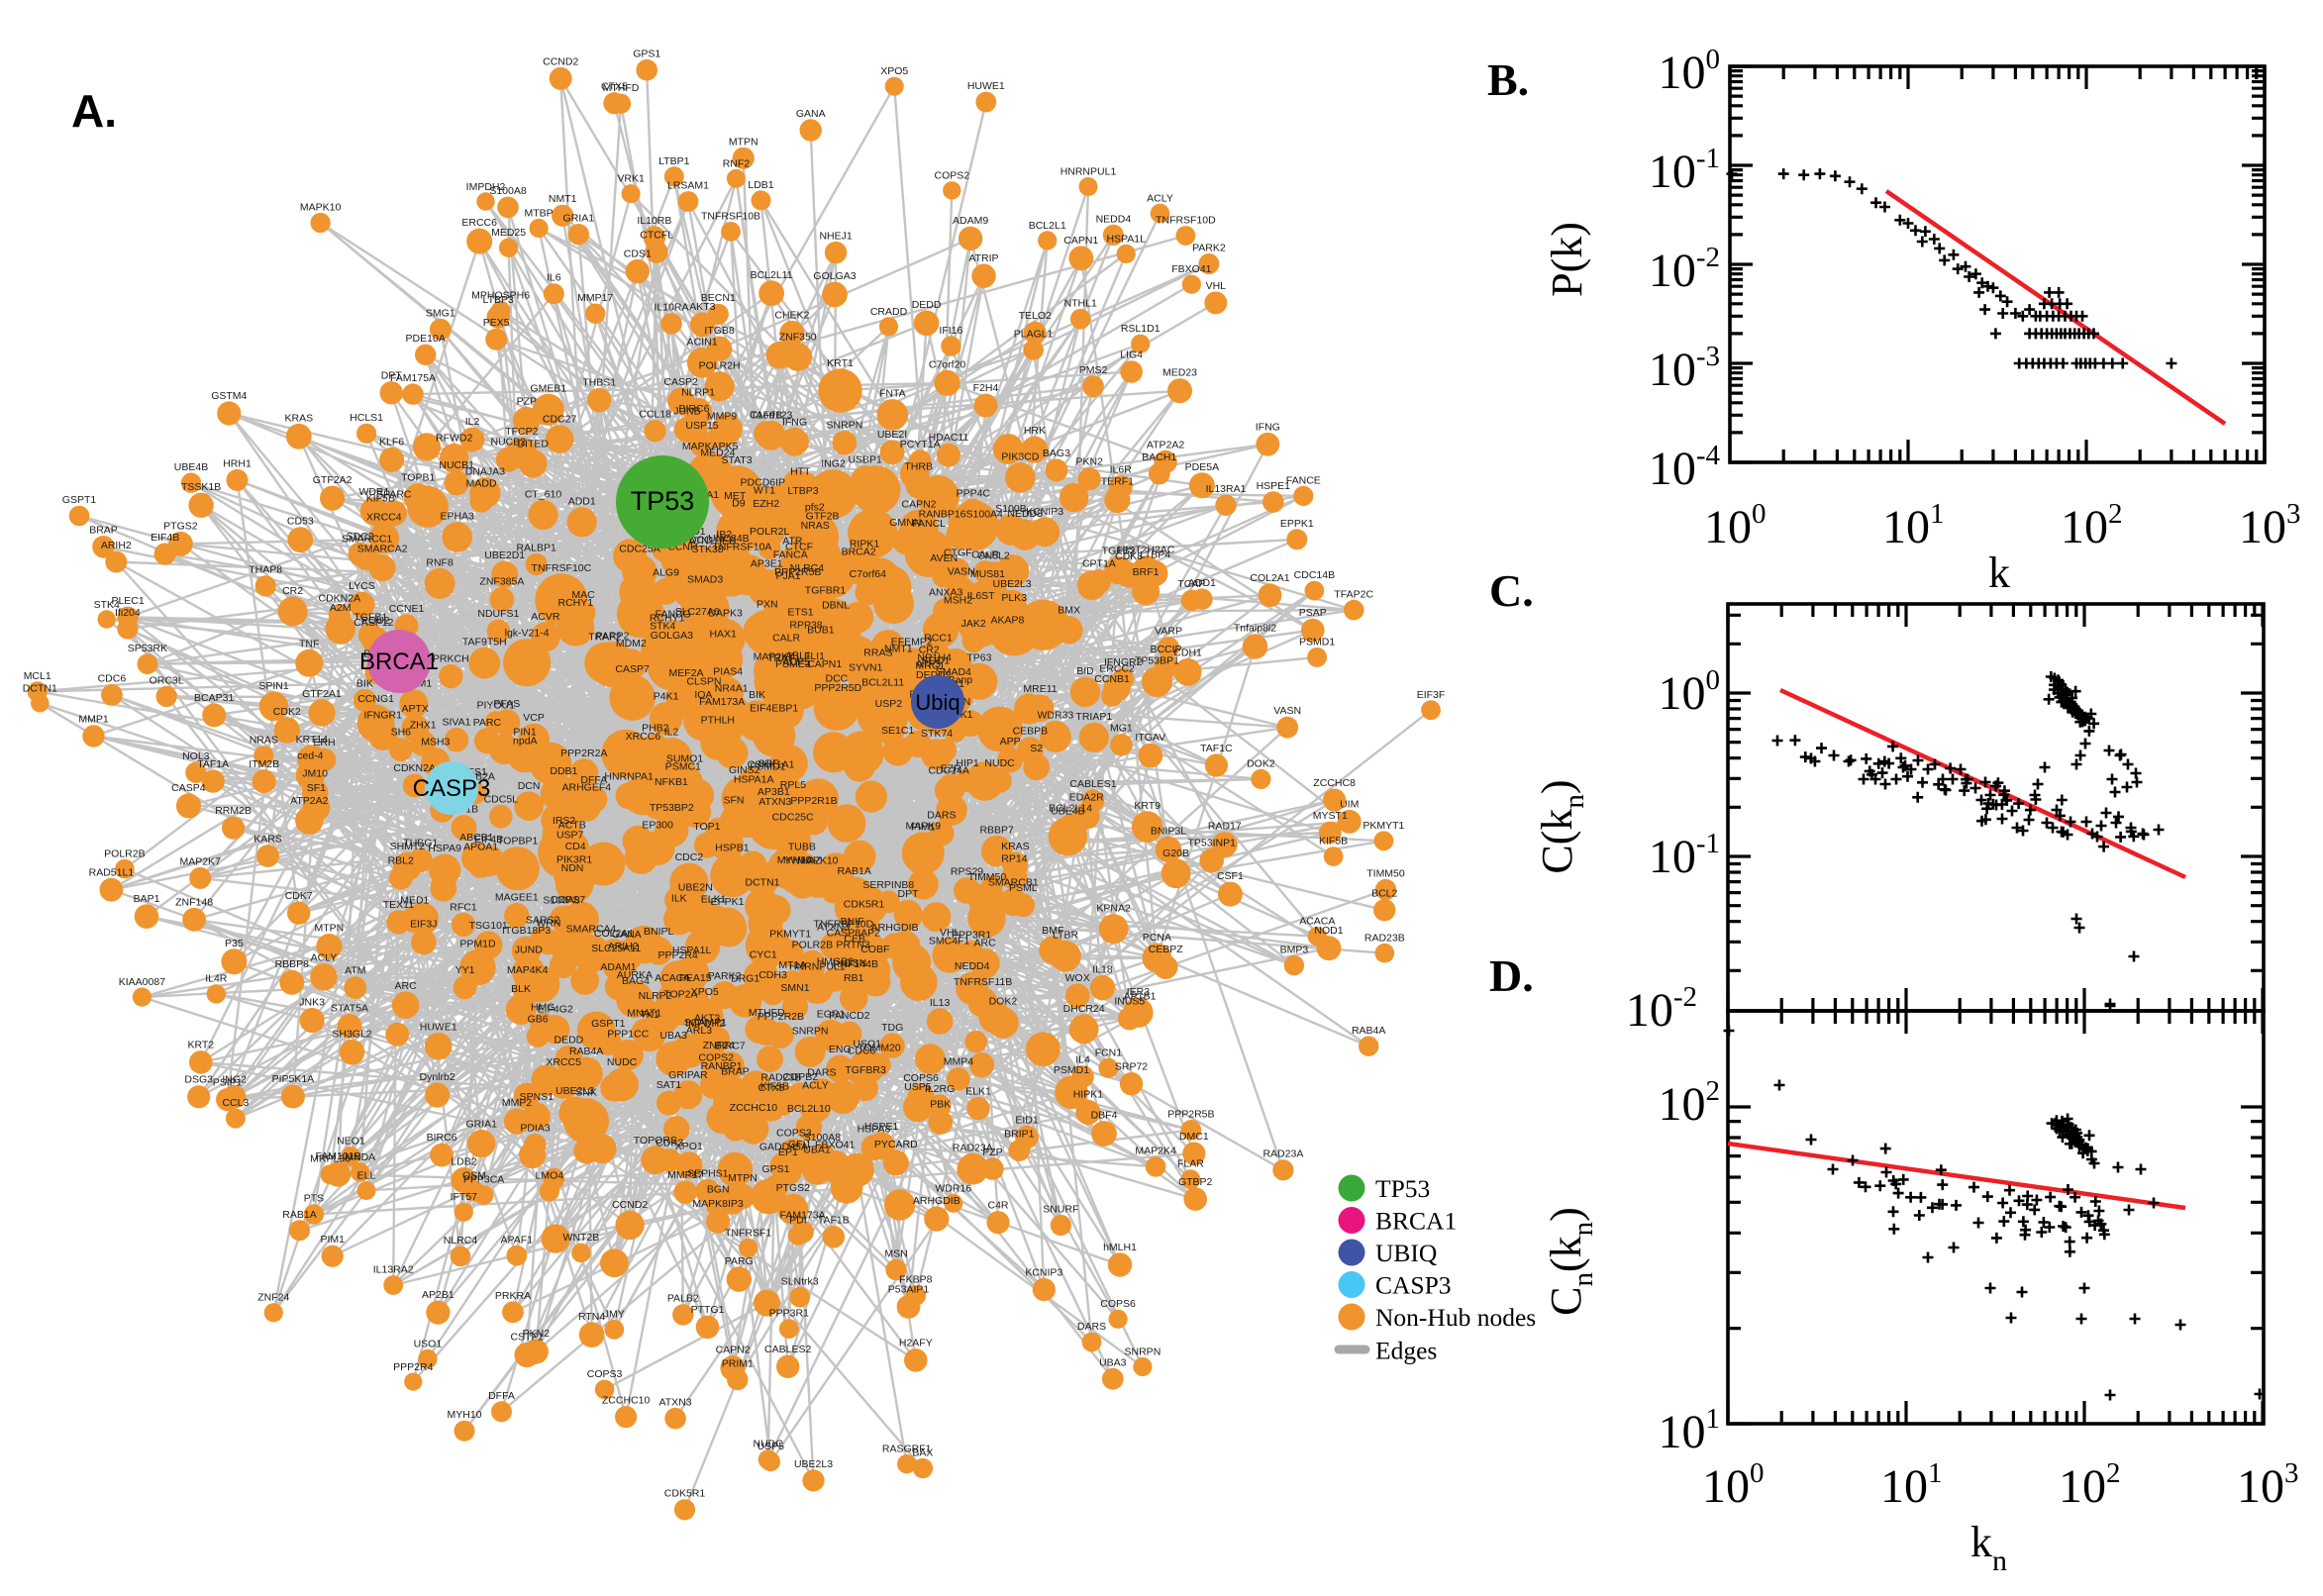 This screenshot has height=1596, width=2323. What do you see at coordinates (563, 199) in the screenshot?
I see `svg-text: NMT1` at bounding box center [563, 199].